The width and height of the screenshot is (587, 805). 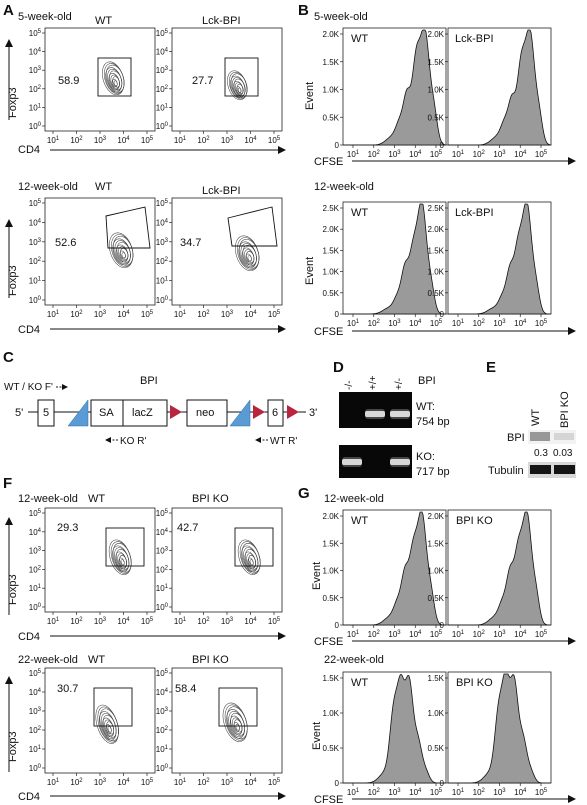 I want to click on lane-label: BPI KO, so click(x=565, y=409).